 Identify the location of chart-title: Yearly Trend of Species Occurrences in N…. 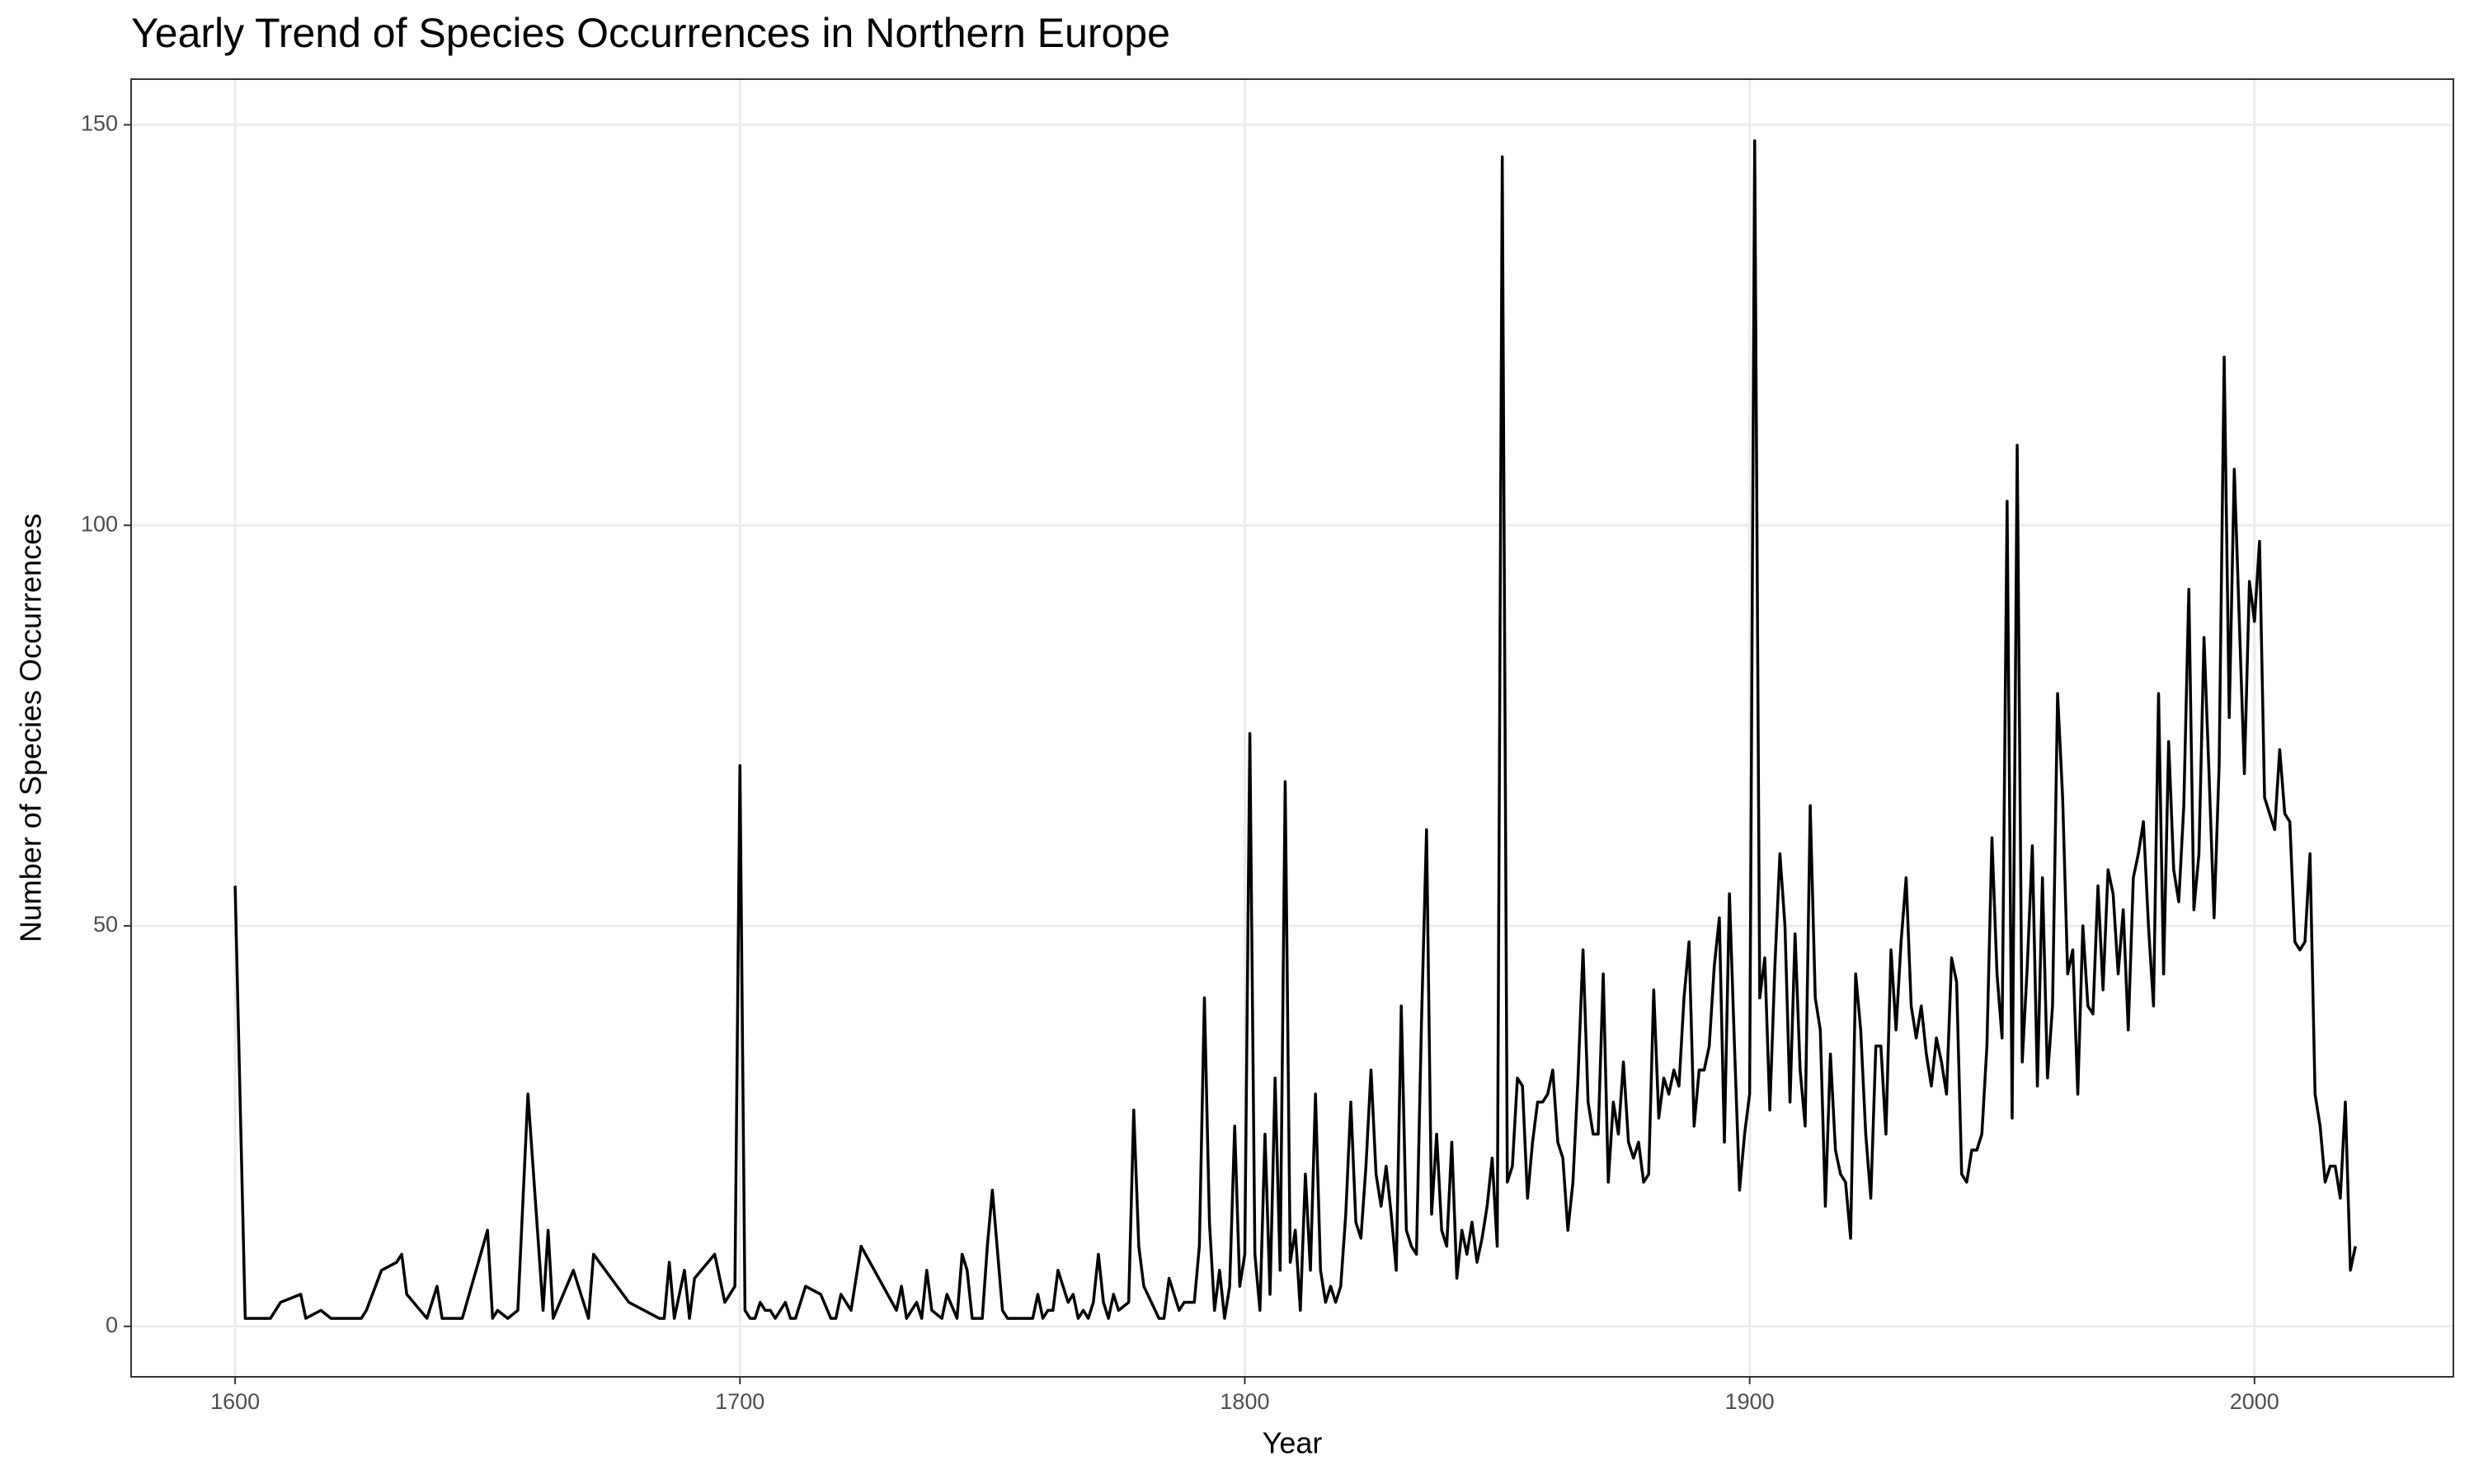
(650, 33).